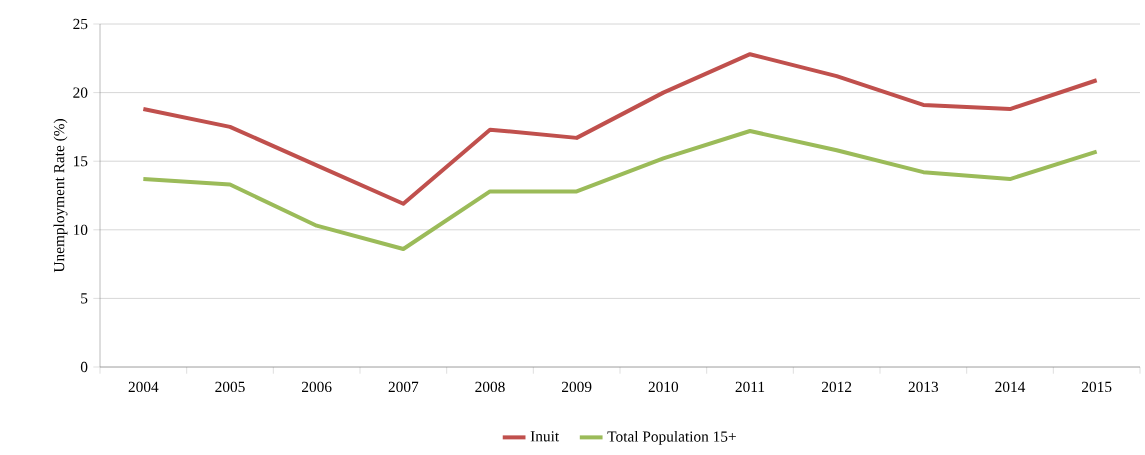 Image resolution: width=1145 pixels, height=455 pixels. I want to click on x-tick-label: 2012, so click(837, 387).